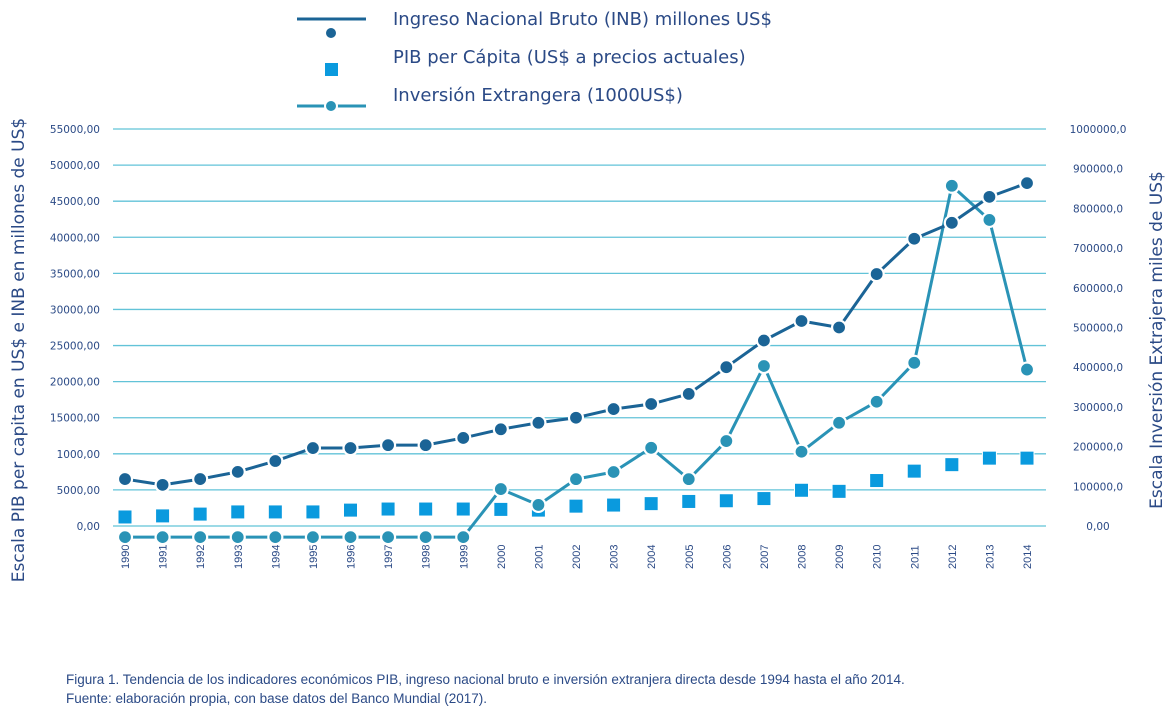  Describe the element at coordinates (690, 557) in the screenshot. I see `x-tick-label: 2005` at that location.